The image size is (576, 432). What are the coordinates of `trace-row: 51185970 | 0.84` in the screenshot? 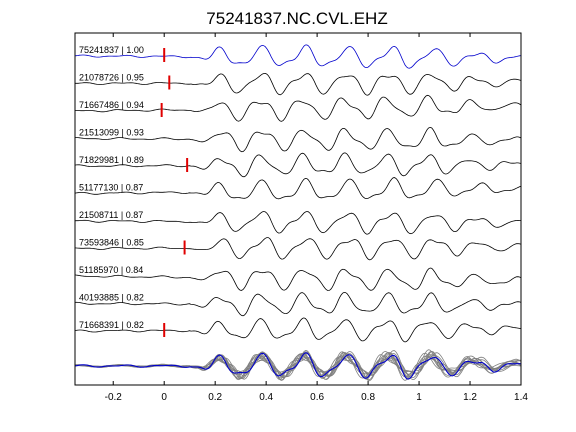 It's located at (298, 278).